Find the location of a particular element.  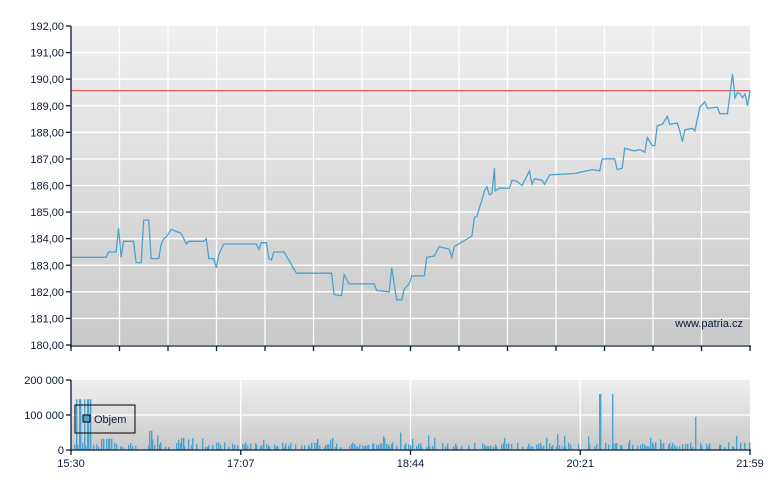

watermark: www.patria.cz is located at coordinates (708, 324).